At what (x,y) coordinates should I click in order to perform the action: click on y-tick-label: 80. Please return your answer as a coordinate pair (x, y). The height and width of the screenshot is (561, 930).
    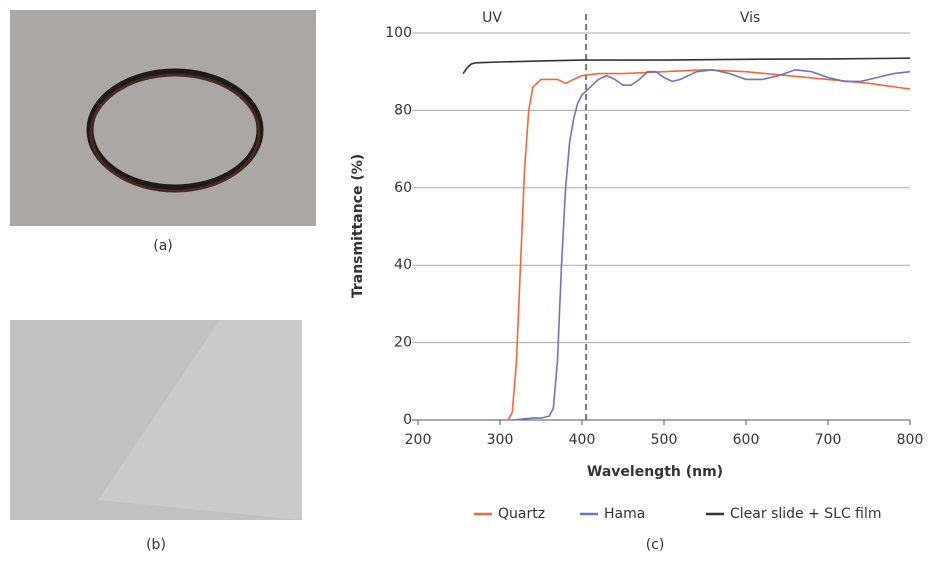
    Looking at the image, I should click on (403, 110).